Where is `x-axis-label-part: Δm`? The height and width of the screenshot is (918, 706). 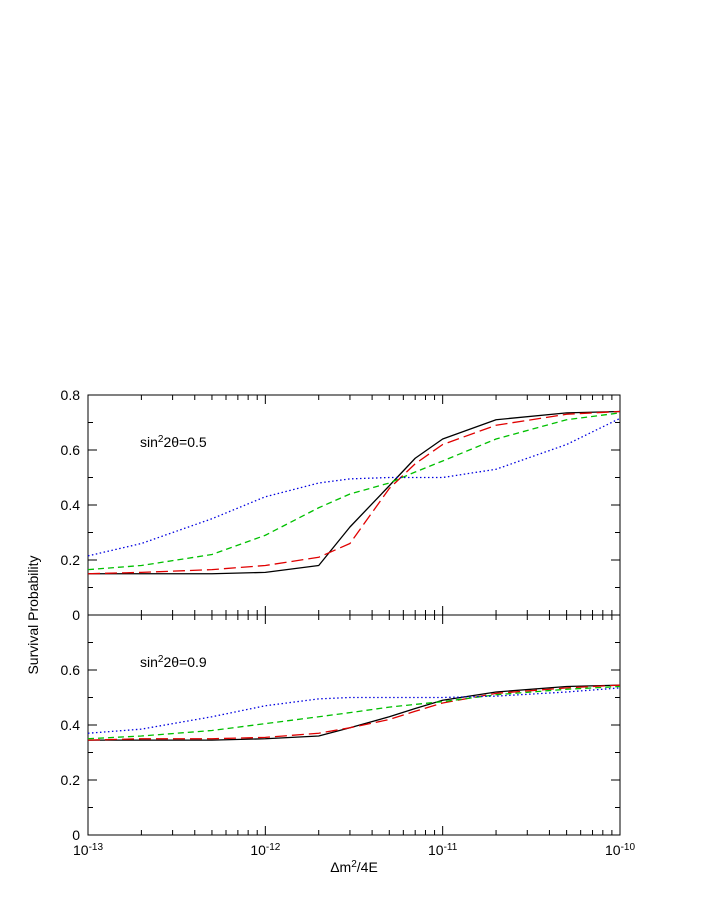 x-axis-label-part: Δm is located at coordinates (340, 867).